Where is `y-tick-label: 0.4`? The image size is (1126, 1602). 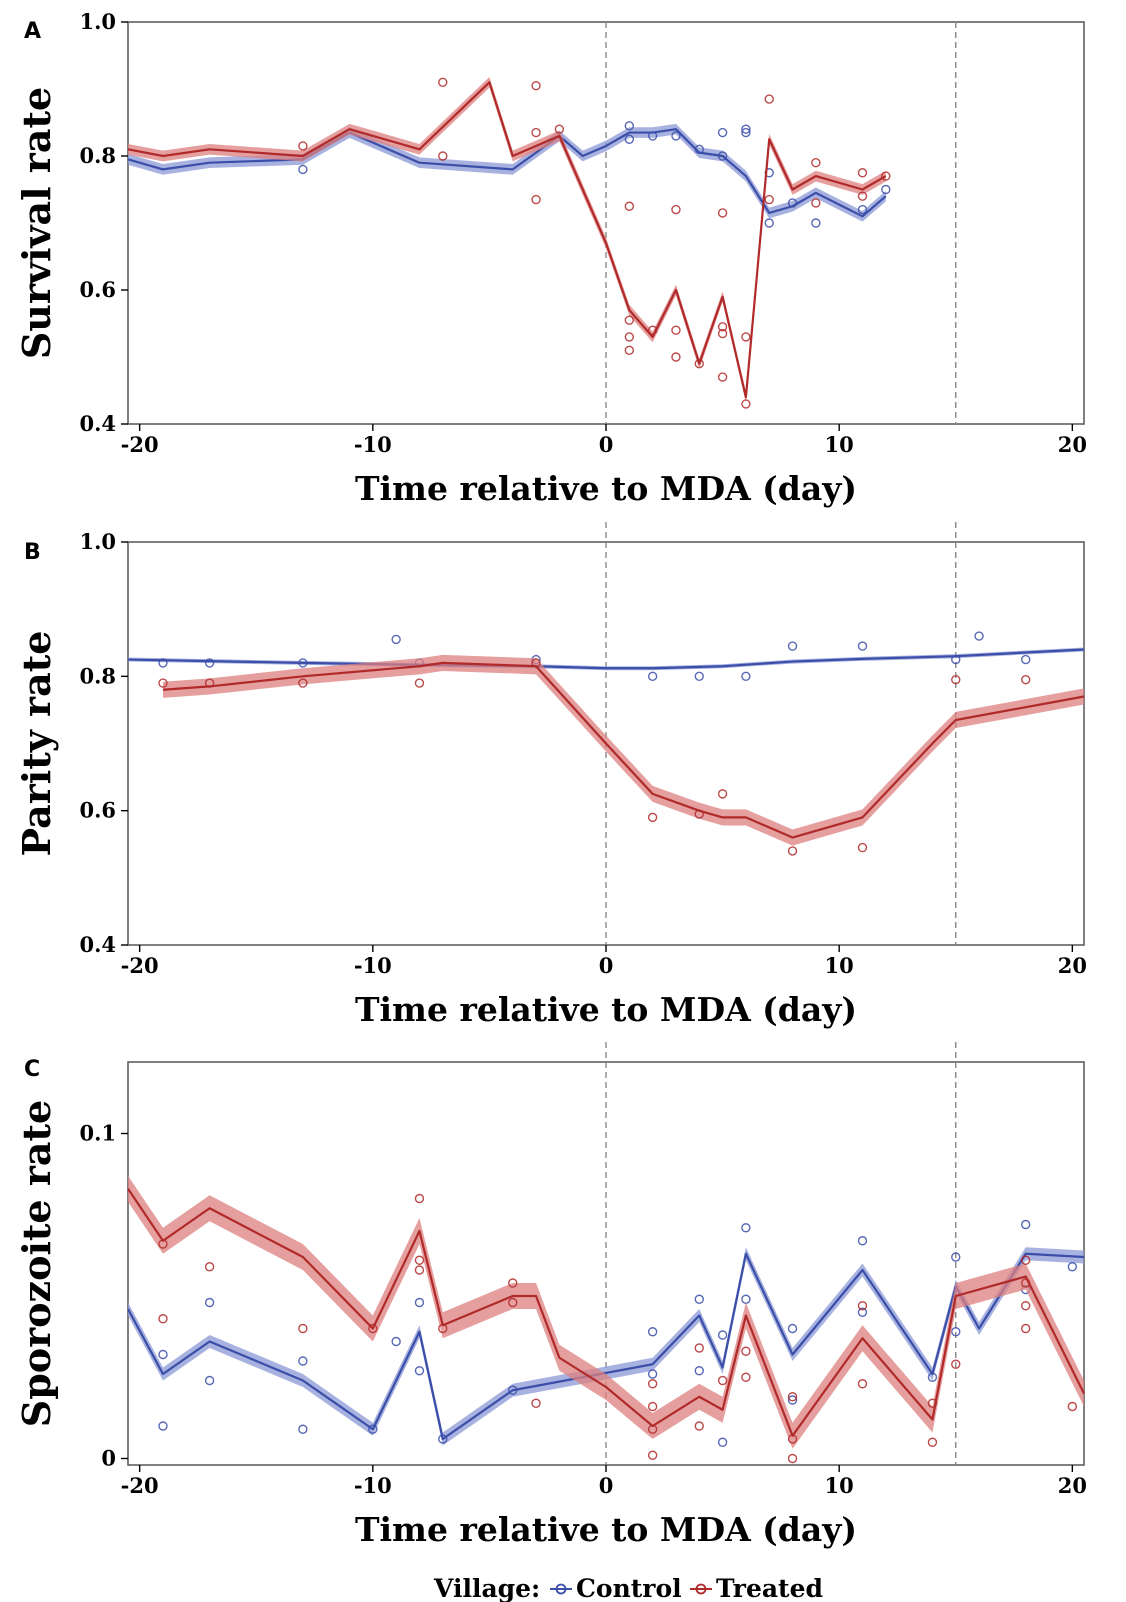
y-tick-label: 0.4 is located at coordinates (97, 944).